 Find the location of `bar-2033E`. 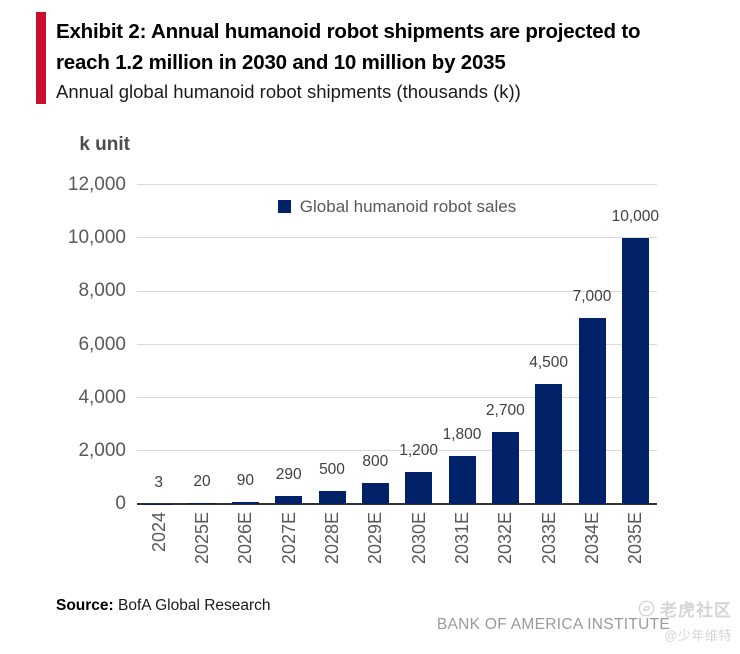

bar-2033E is located at coordinates (549, 444).